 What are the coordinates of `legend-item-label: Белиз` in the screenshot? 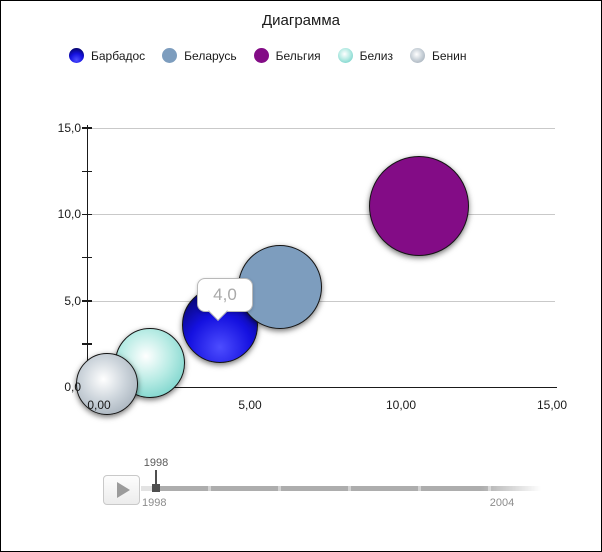 It's located at (376, 55).